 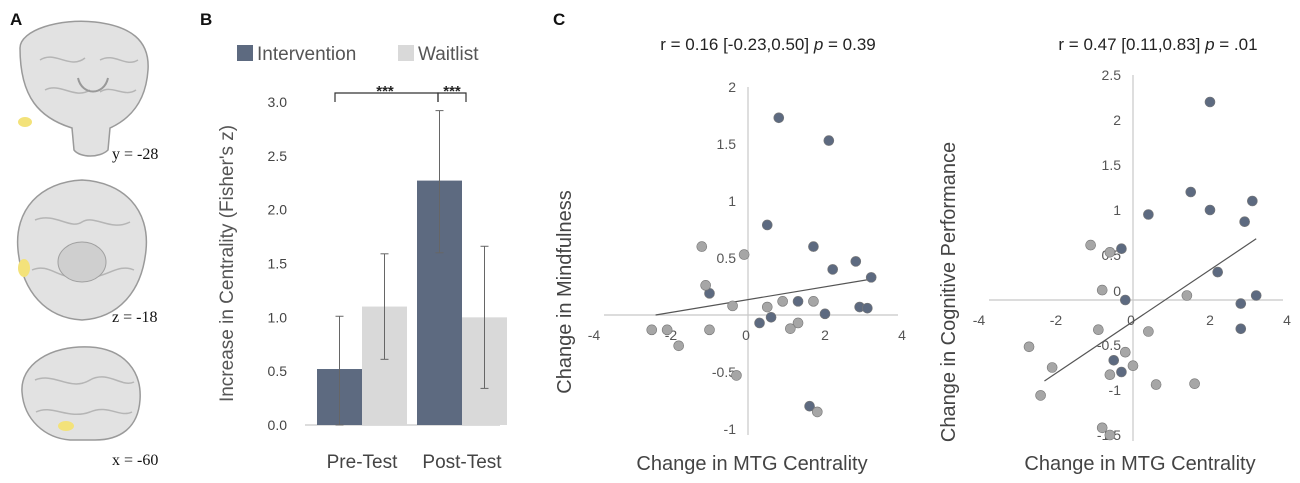 What do you see at coordinates (1109, 345) in the screenshot?
I see `y-tick-label: -0.5` at bounding box center [1109, 345].